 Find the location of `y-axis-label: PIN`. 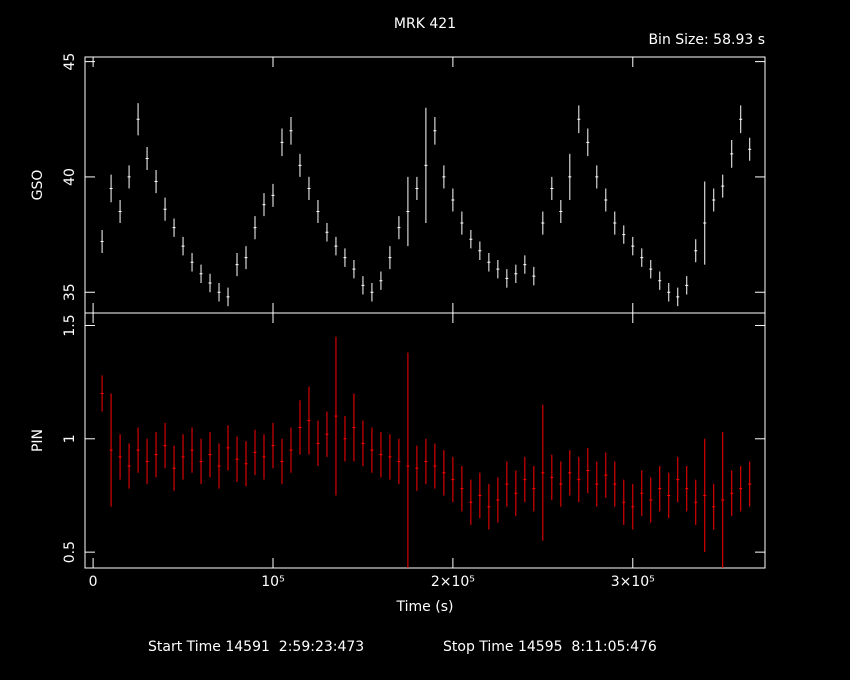

y-axis-label: PIN is located at coordinates (38, 440).